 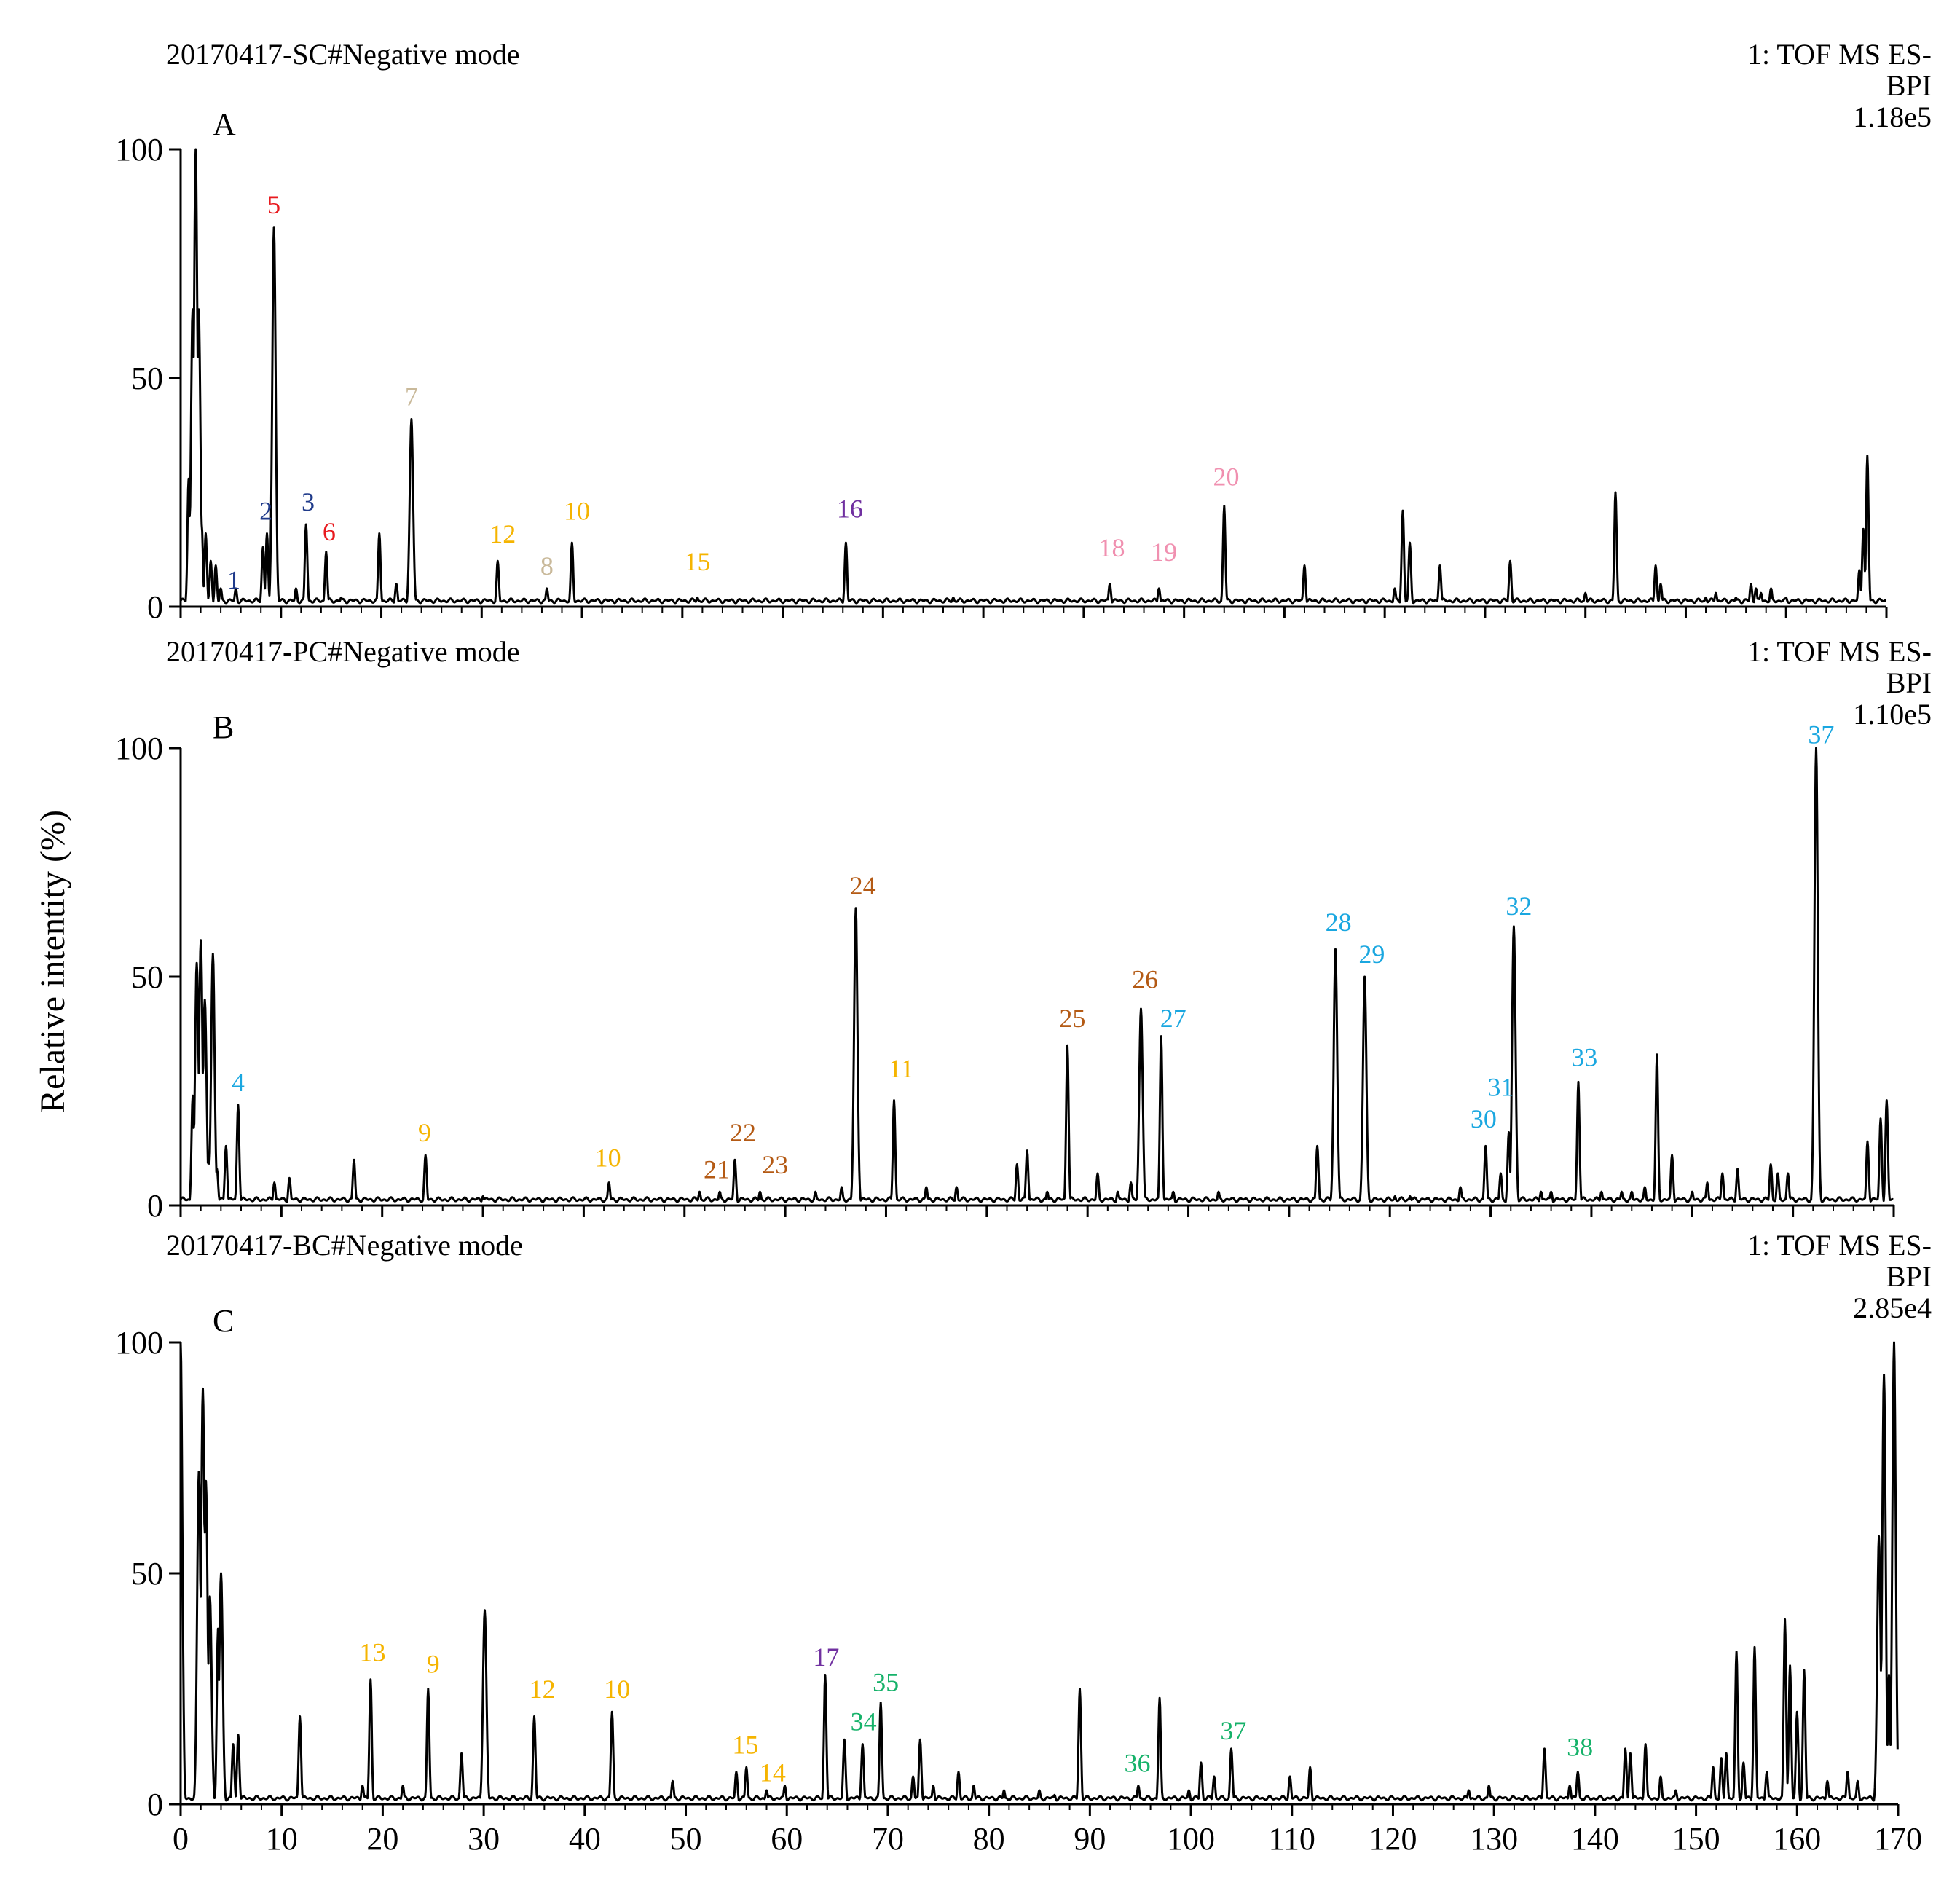 I want to click on panel-a-y-tick-label: 100, so click(x=139, y=150).